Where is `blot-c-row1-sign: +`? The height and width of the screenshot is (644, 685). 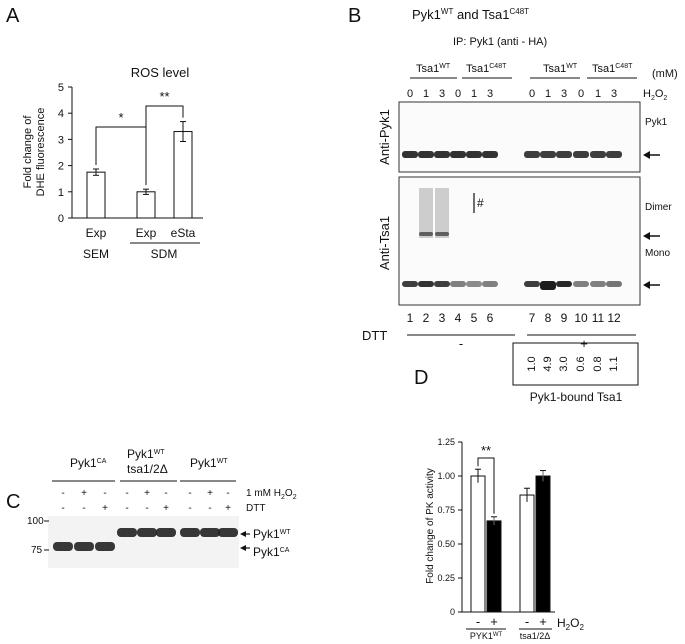
blot-c-row1-sign: + is located at coordinates (147, 493).